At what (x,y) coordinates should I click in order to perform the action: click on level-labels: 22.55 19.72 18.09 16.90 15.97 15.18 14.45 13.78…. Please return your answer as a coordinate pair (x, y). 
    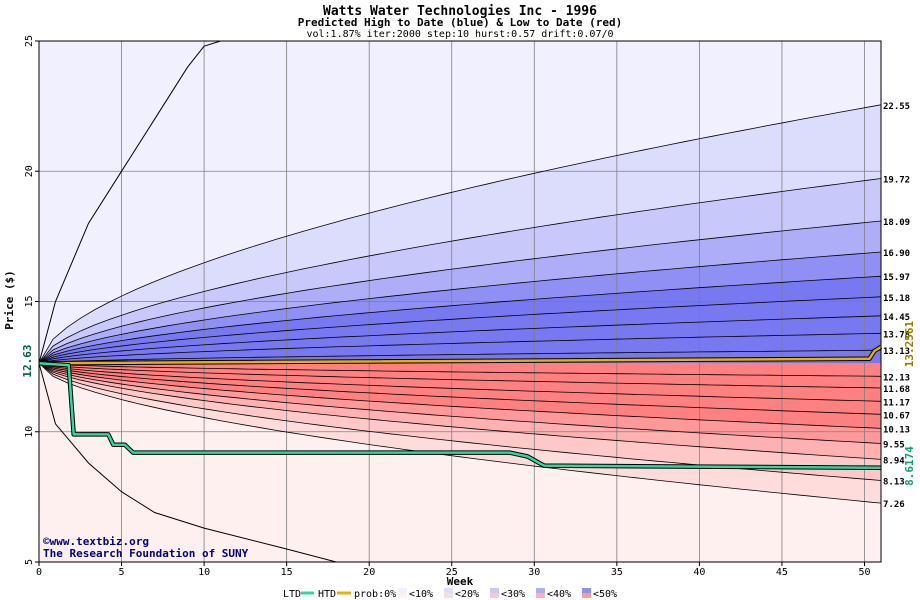
    Looking at the image, I should click on (896, 306).